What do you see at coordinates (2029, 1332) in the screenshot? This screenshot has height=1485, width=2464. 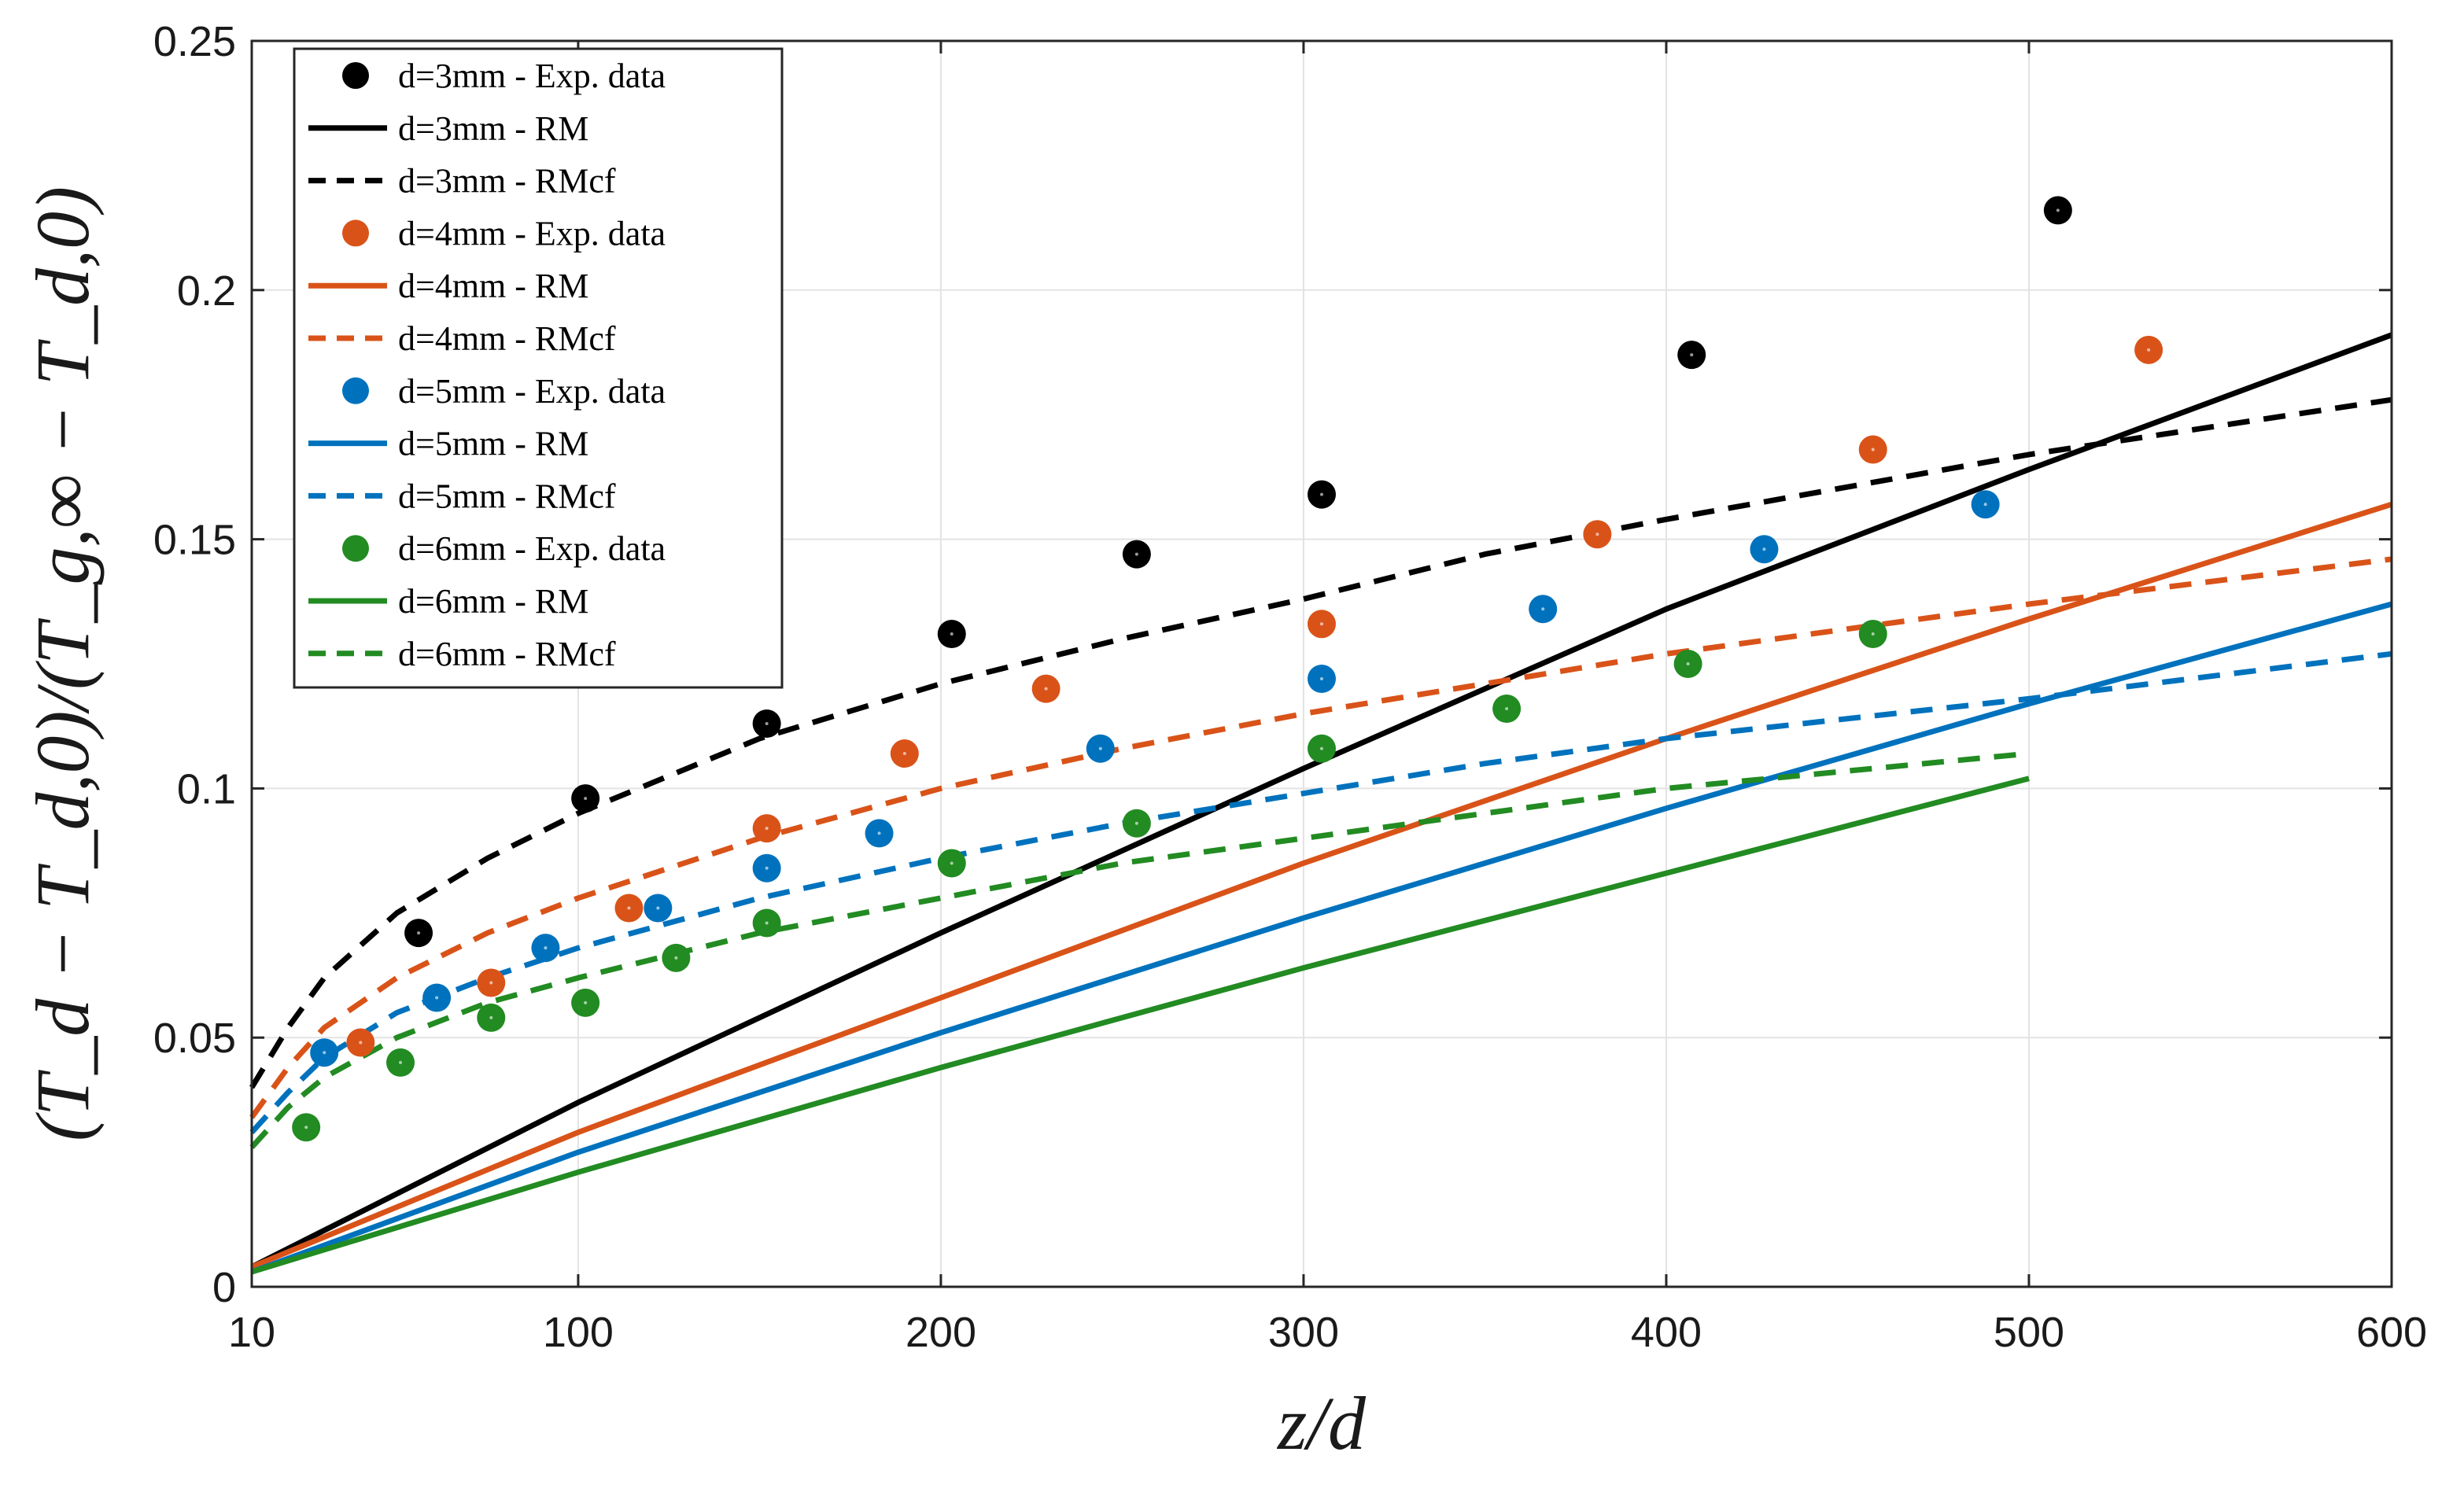 I see `x-tick-label: 500` at bounding box center [2029, 1332].